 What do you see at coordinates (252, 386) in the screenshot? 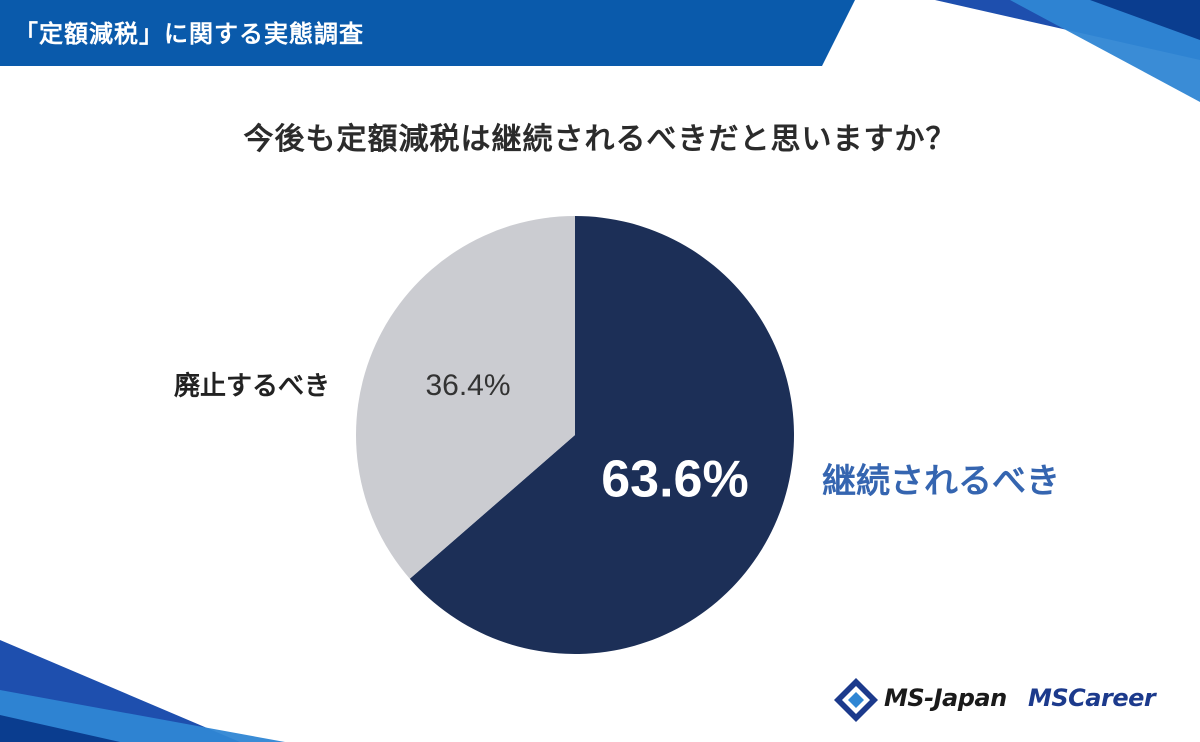
I see `slice-category-label-1: 廃止するべき` at bounding box center [252, 386].